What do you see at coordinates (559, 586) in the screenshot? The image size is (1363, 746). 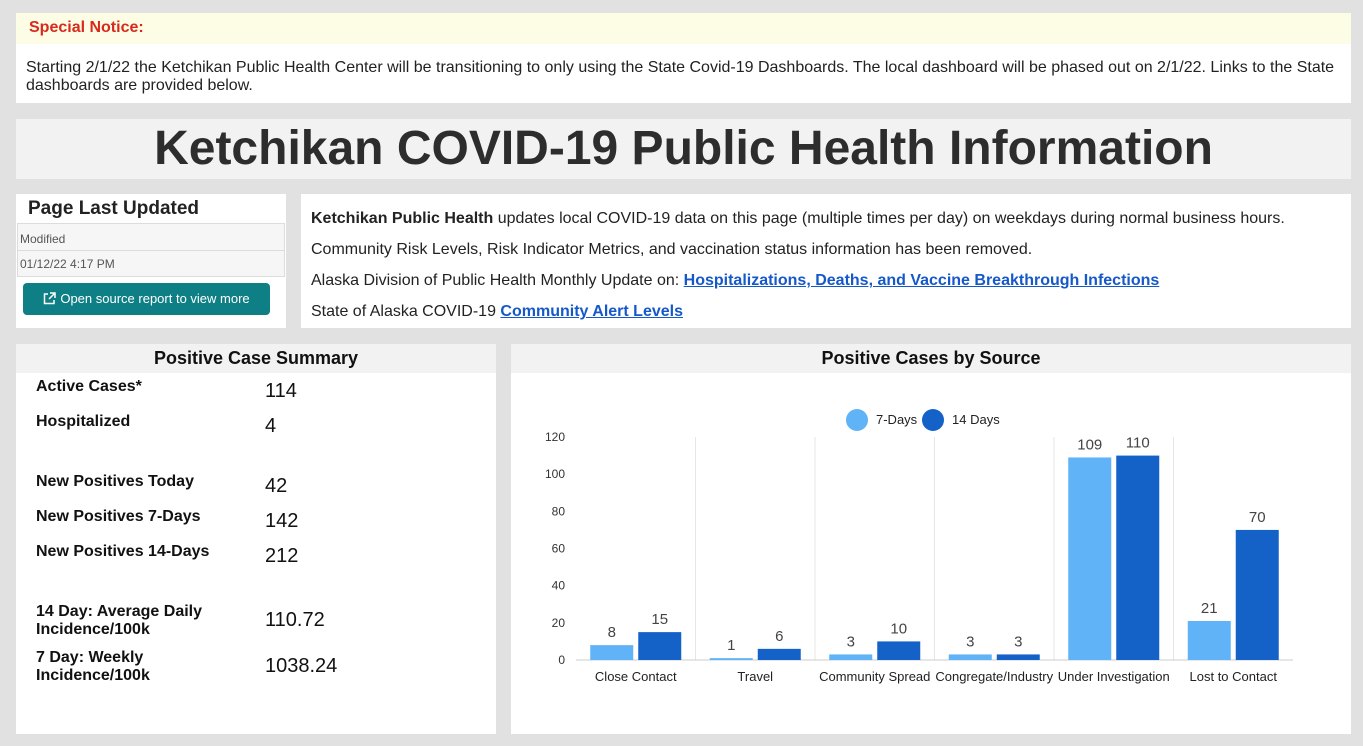 I see `y-tick-label: 40` at bounding box center [559, 586].